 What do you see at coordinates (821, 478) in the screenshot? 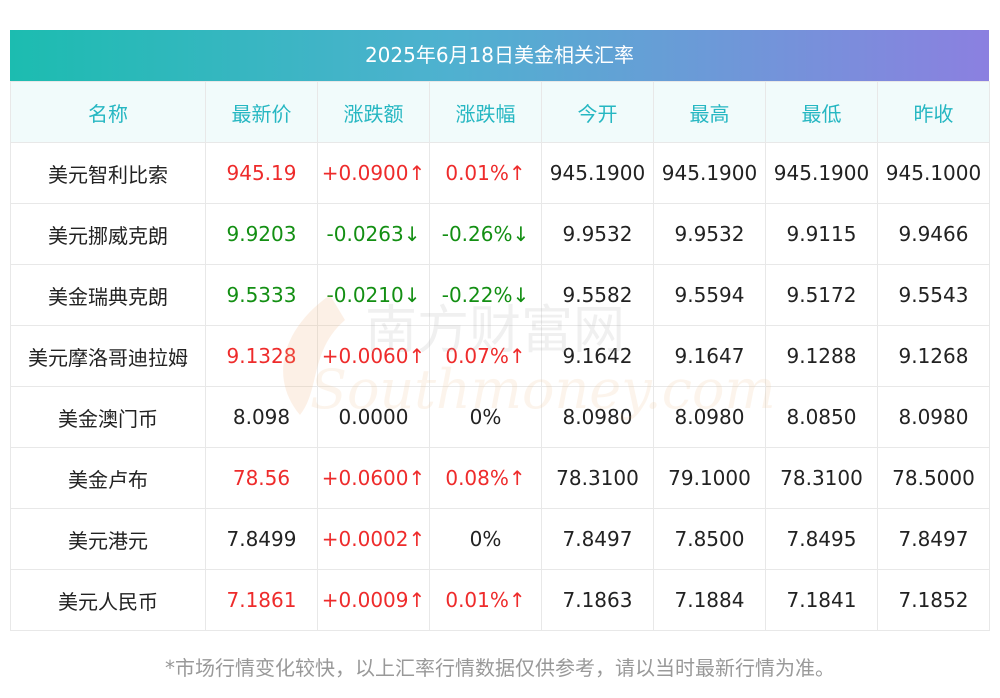
I see `cell-low: 78.3100` at bounding box center [821, 478].